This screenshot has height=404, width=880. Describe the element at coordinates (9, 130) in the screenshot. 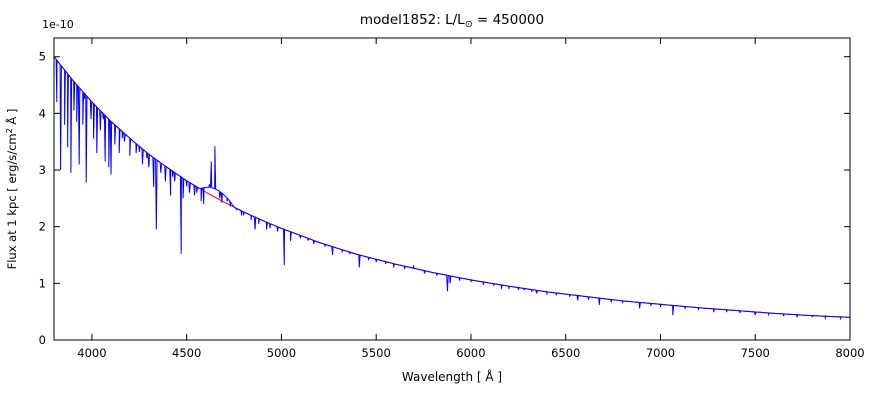

I see `y-axis-label-superscript: 2` at that location.